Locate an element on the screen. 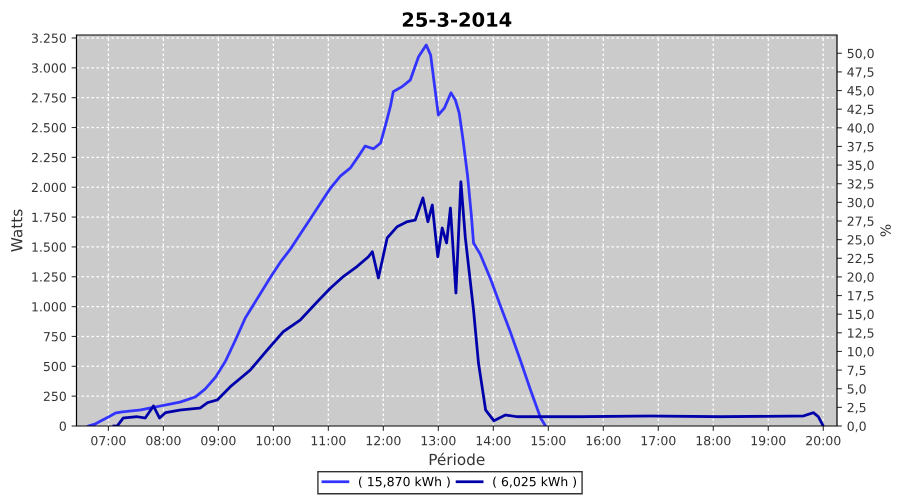 The height and width of the screenshot is (500, 900). y2-tick-label: 35,0 is located at coordinates (861, 166).